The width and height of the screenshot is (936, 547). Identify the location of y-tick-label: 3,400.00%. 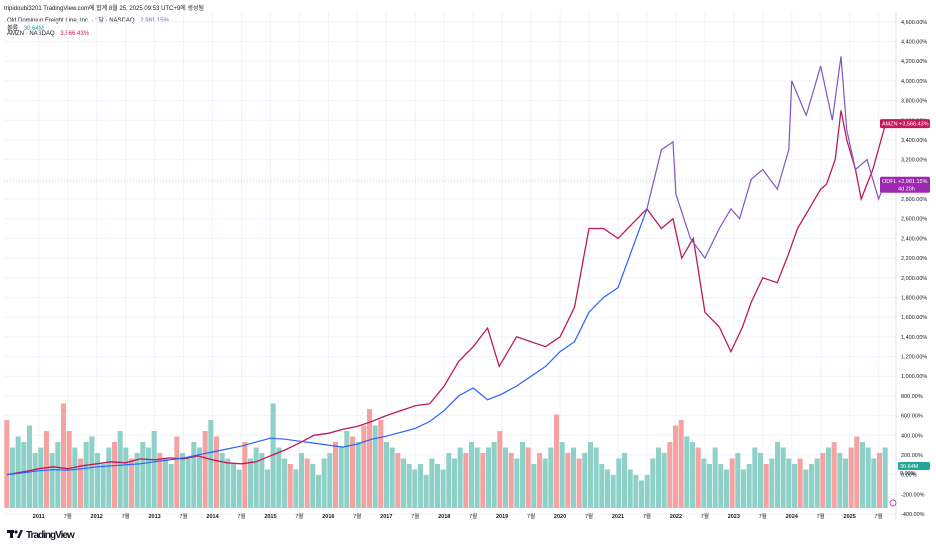
(914, 141).